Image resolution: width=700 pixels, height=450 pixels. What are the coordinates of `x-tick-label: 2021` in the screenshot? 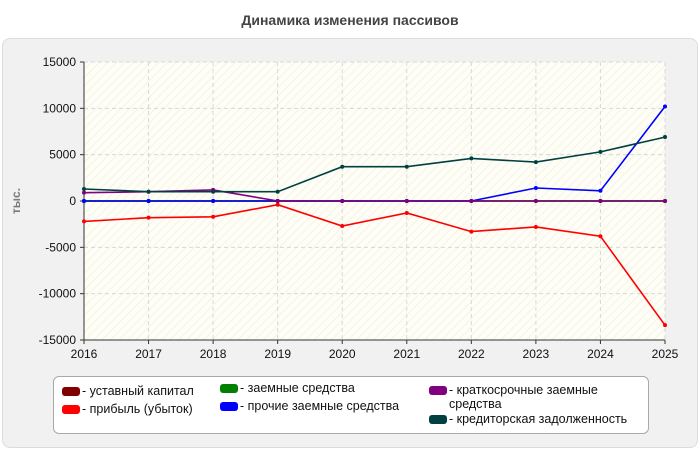 It's located at (406, 354).